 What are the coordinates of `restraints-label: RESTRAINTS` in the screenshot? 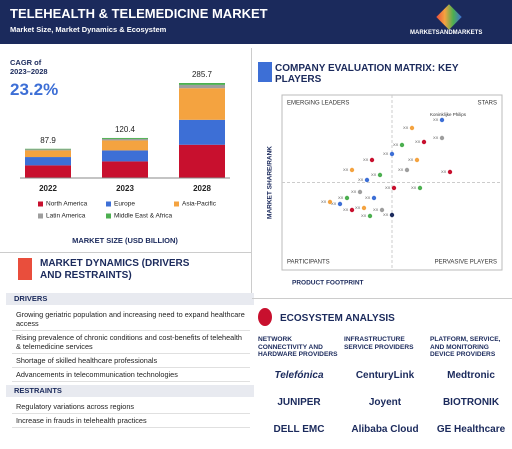 It's located at (130, 391).